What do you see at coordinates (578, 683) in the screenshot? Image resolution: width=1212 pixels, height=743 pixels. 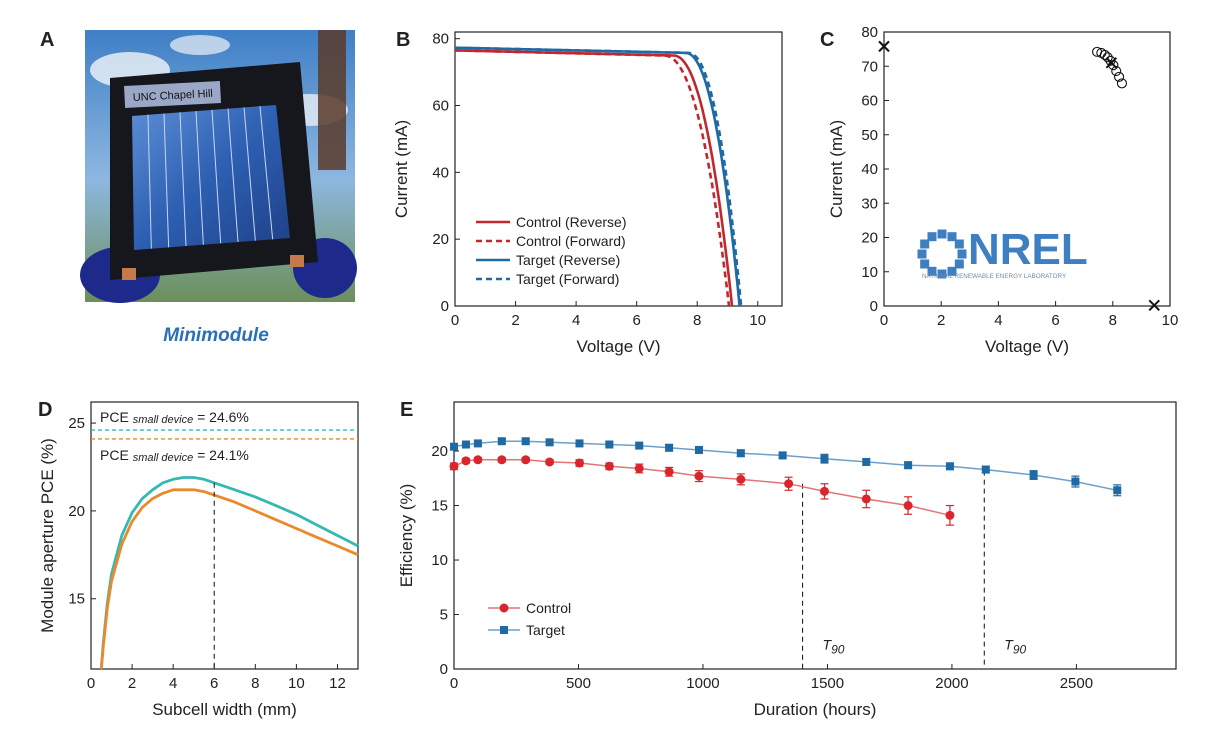 I see `x-tick-label: 500` at bounding box center [578, 683].